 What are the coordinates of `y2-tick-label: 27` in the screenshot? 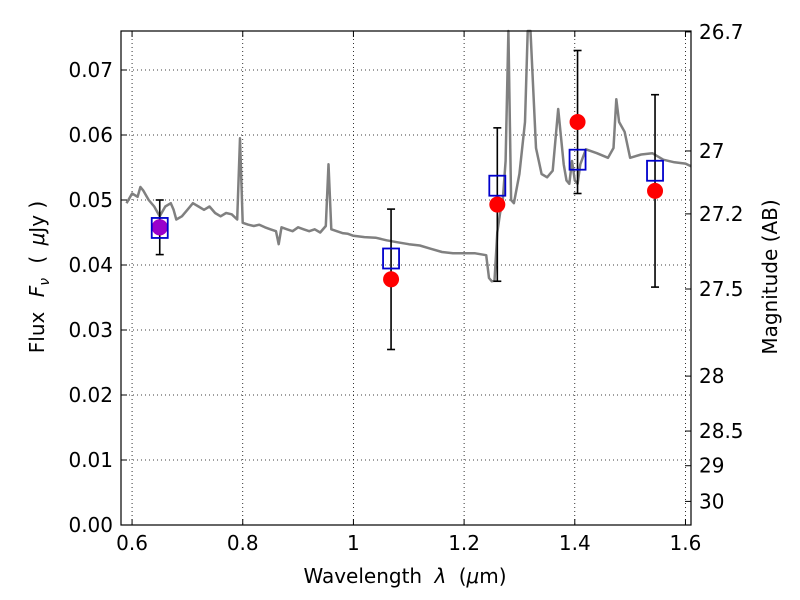 It's located at (711, 151).